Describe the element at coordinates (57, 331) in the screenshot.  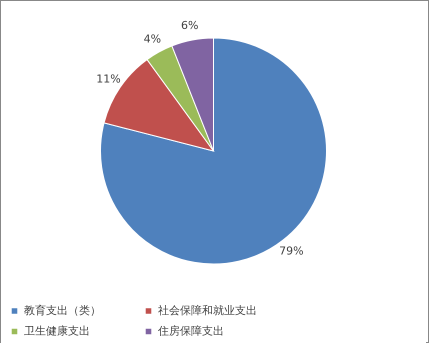
I see `legend-label: 卫生健康支出` at that location.